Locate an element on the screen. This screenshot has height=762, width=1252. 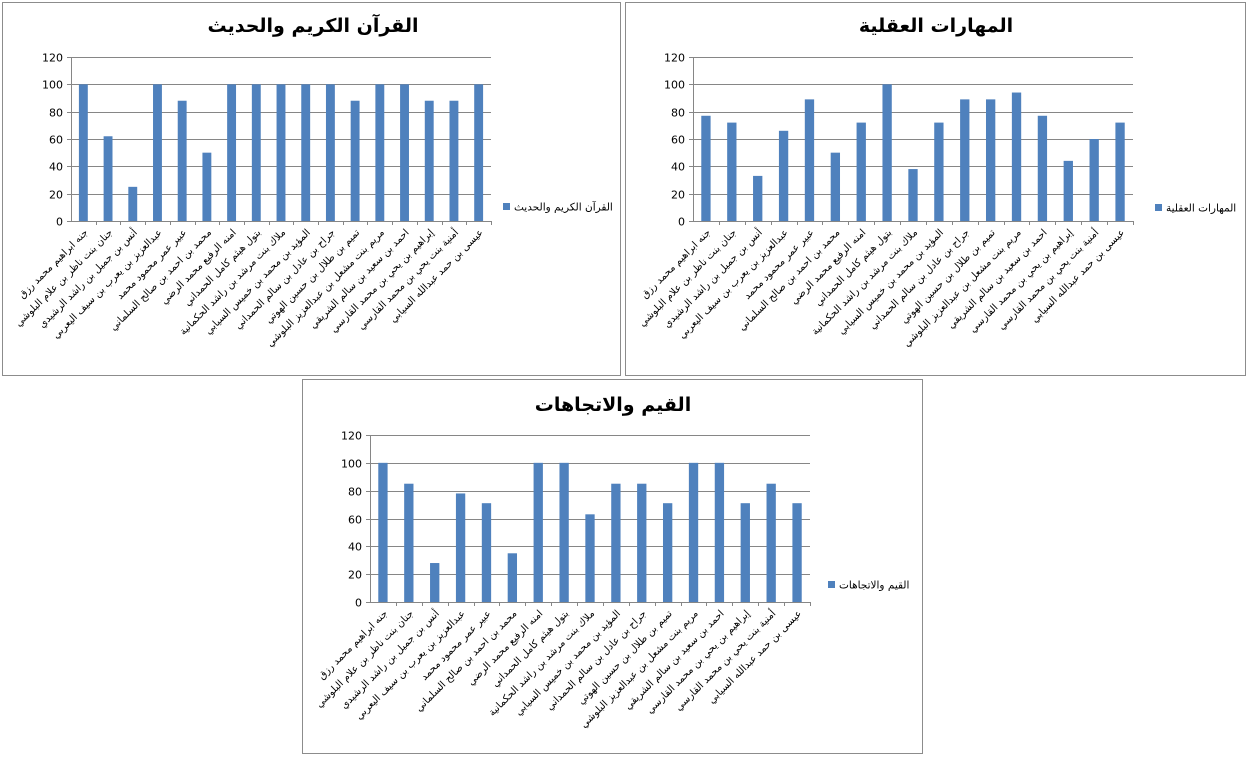
chart-title: القيم والاتجاهات is located at coordinates (613, 405).